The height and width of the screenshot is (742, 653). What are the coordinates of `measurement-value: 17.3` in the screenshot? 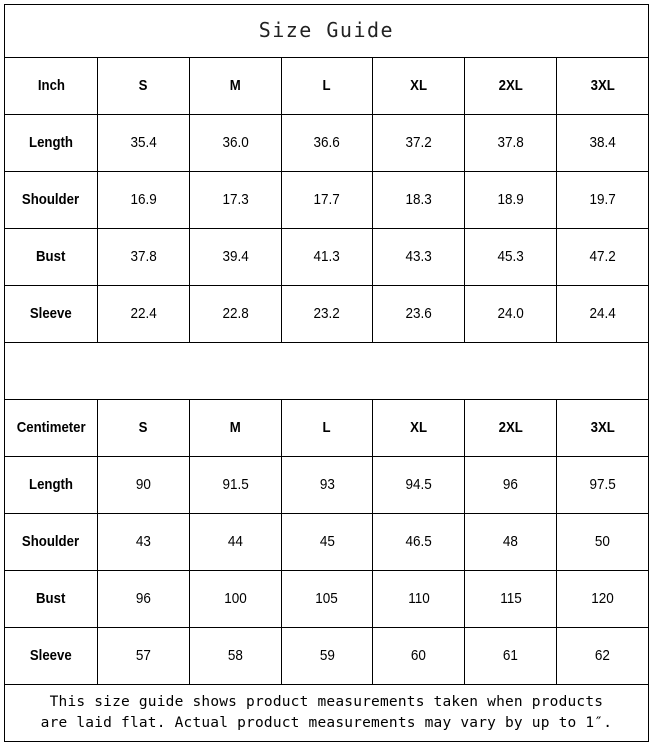 It's located at (235, 199).